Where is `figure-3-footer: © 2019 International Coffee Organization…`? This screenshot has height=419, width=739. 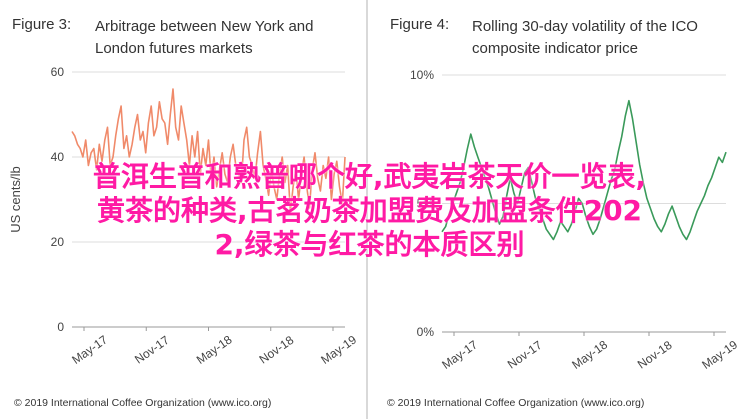 figure-3-footer: © 2019 International Coffee Organization… is located at coordinates (143, 403).